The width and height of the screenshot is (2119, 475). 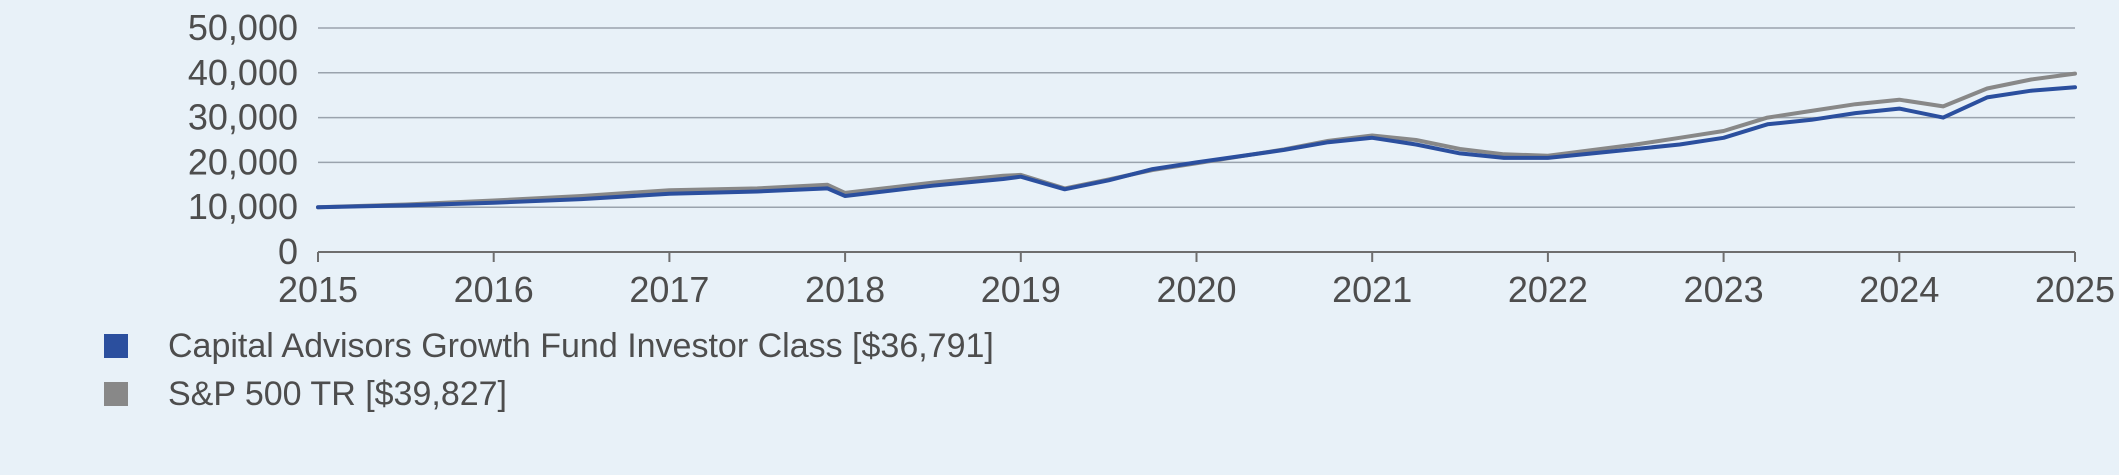 I want to click on x-tick-label: 2019, so click(x=1021, y=289).